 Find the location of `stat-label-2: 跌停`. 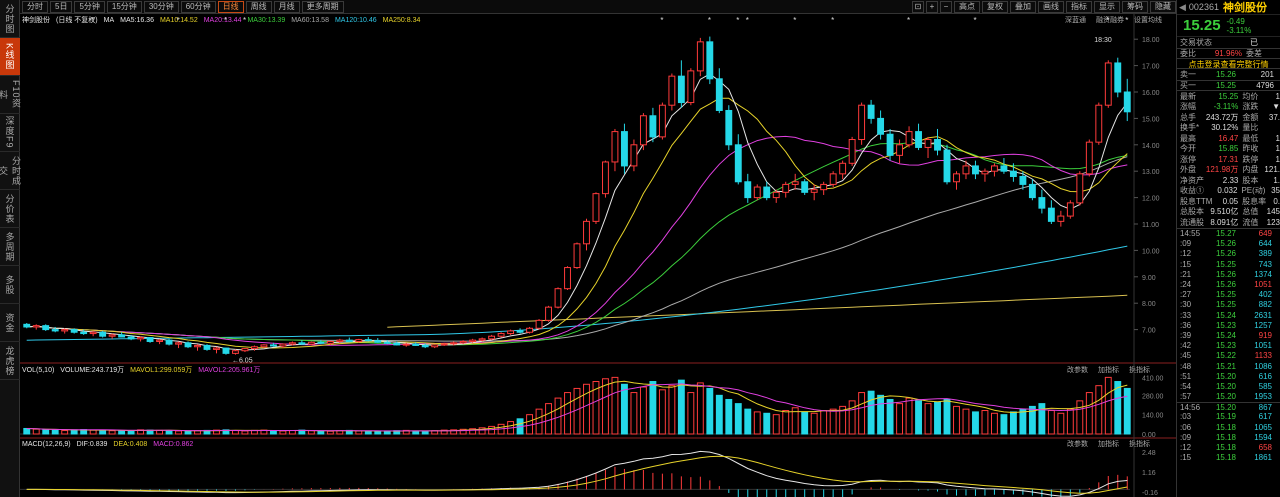

stat-label-2: 跌停 is located at coordinates (1250, 159).